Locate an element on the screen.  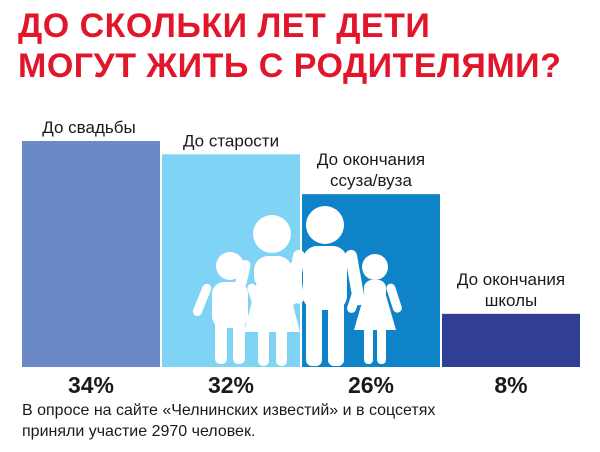
category-label-4-line-2: школы is located at coordinates (511, 300).